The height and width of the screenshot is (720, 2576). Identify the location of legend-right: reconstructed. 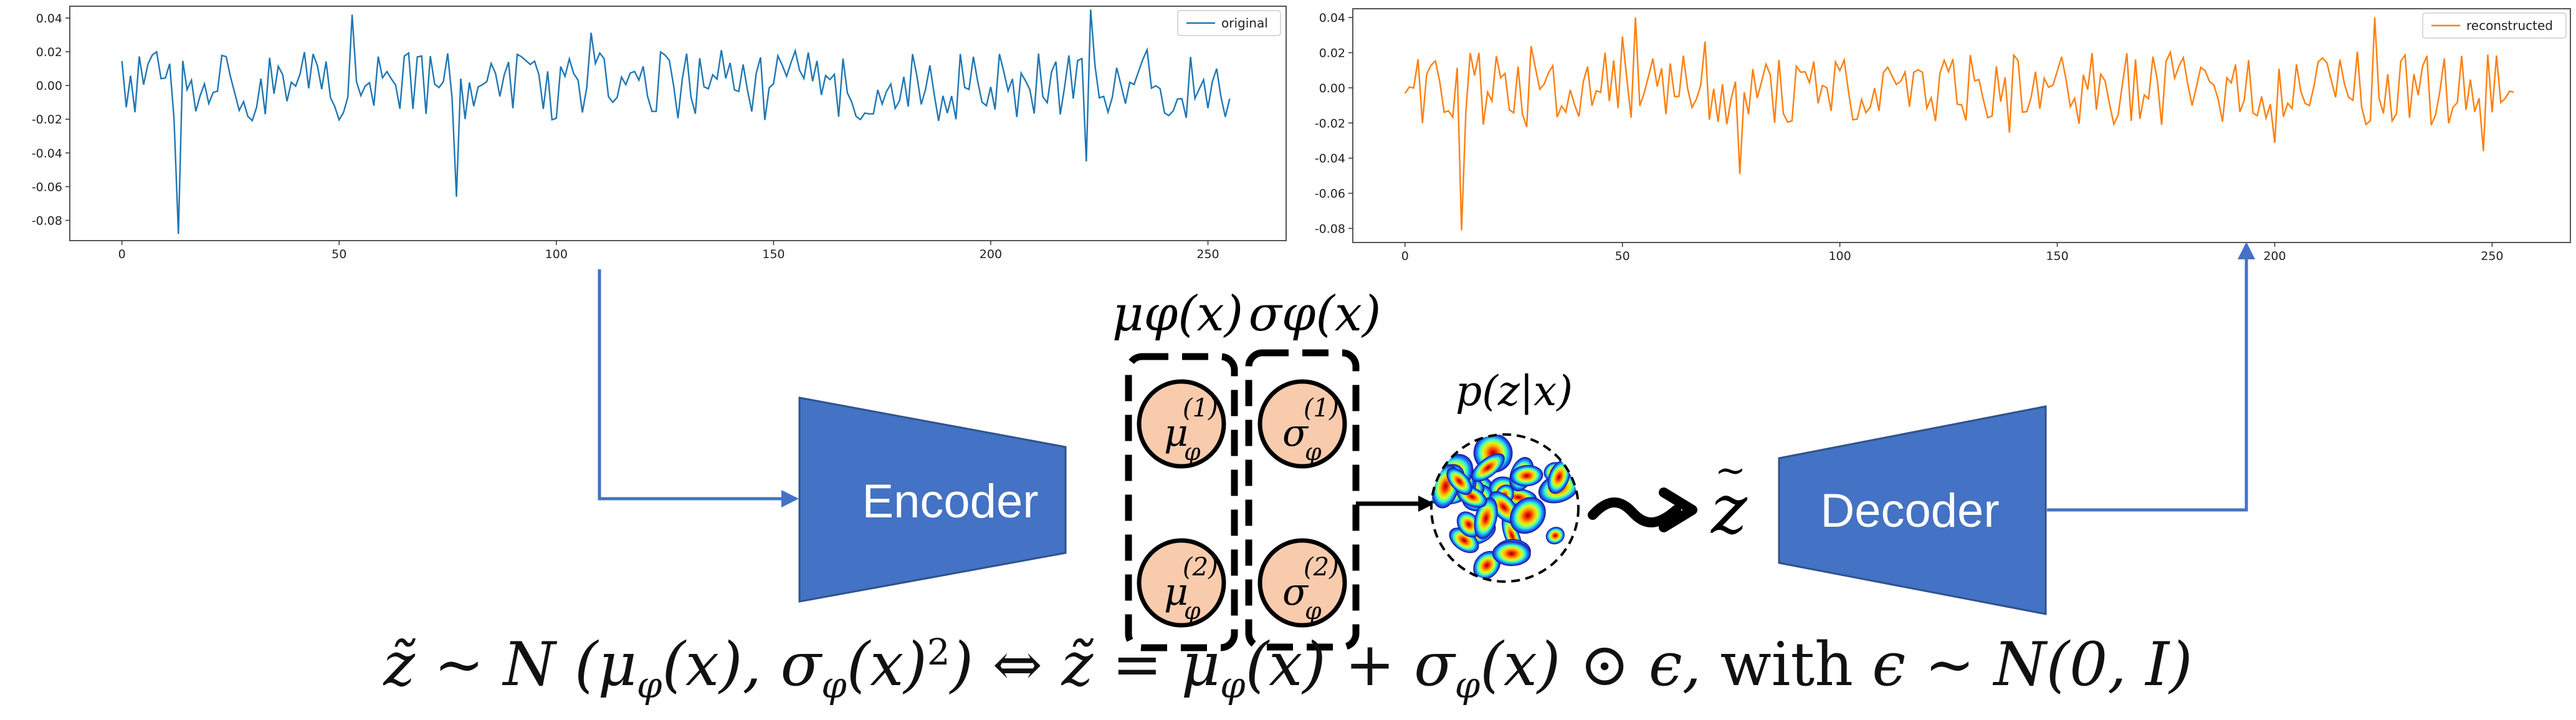
(2495, 25).